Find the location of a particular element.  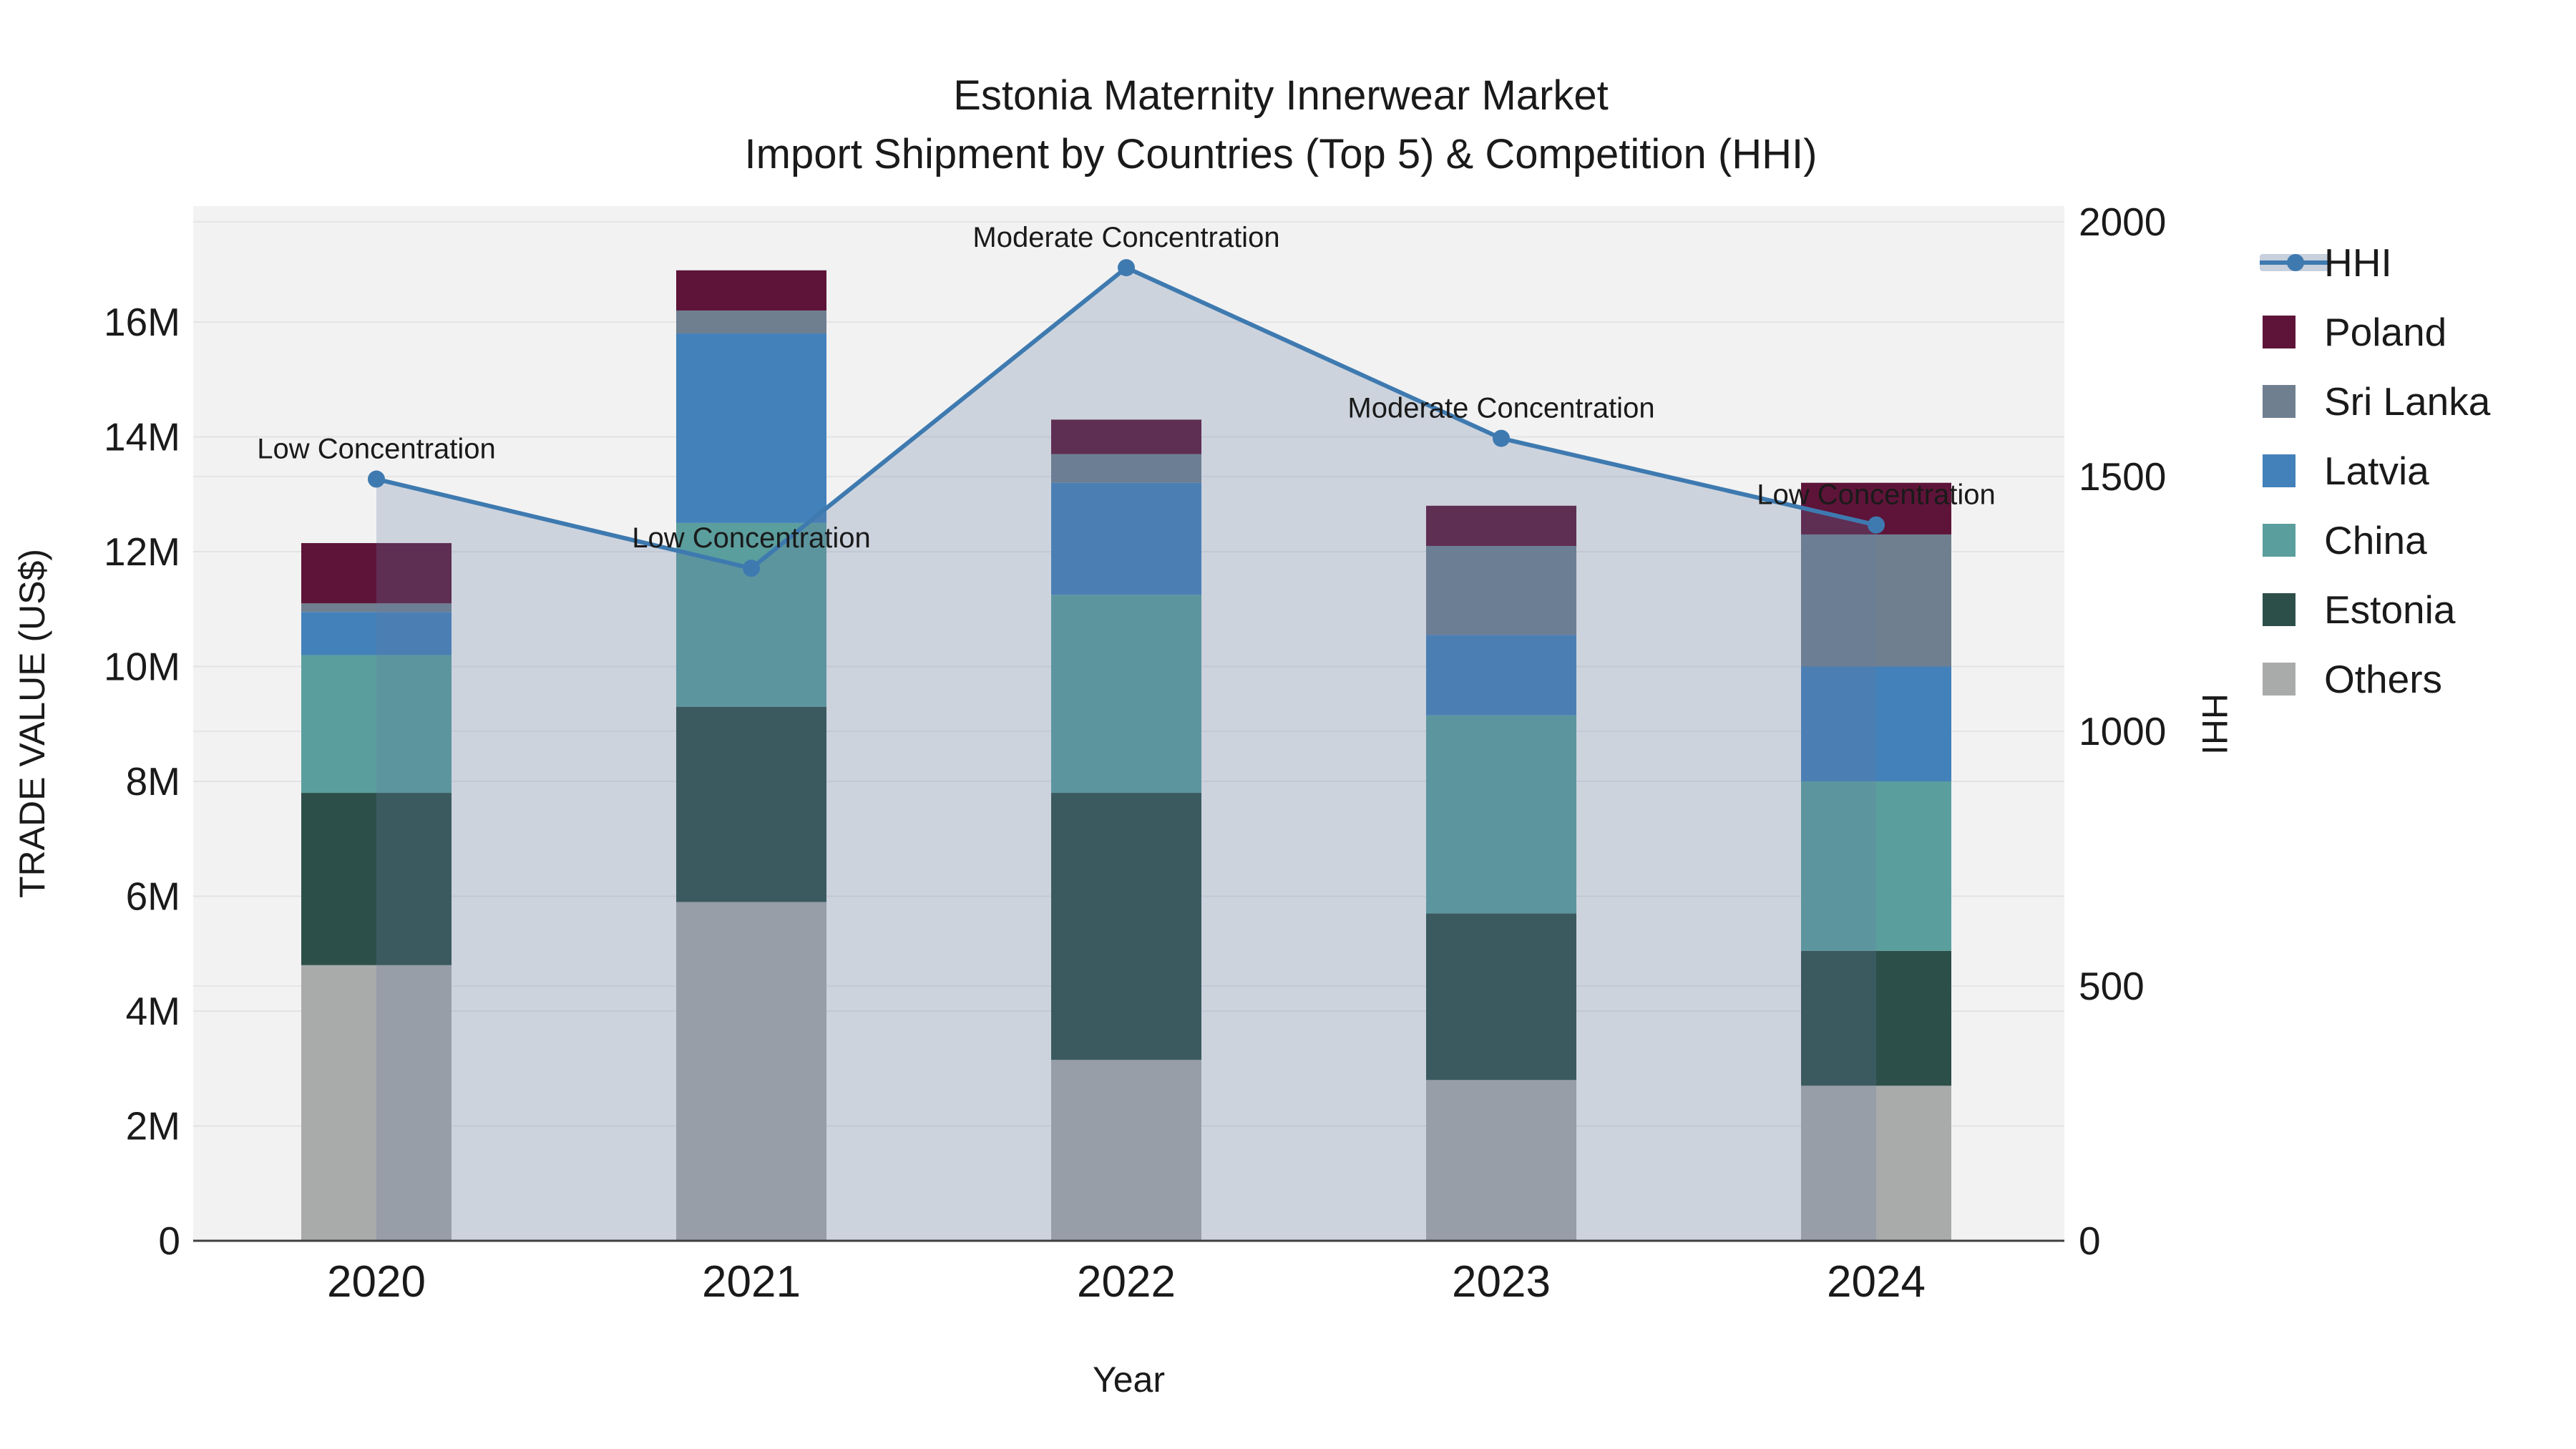

bar-segment-estonia-2021 is located at coordinates (751, 804).